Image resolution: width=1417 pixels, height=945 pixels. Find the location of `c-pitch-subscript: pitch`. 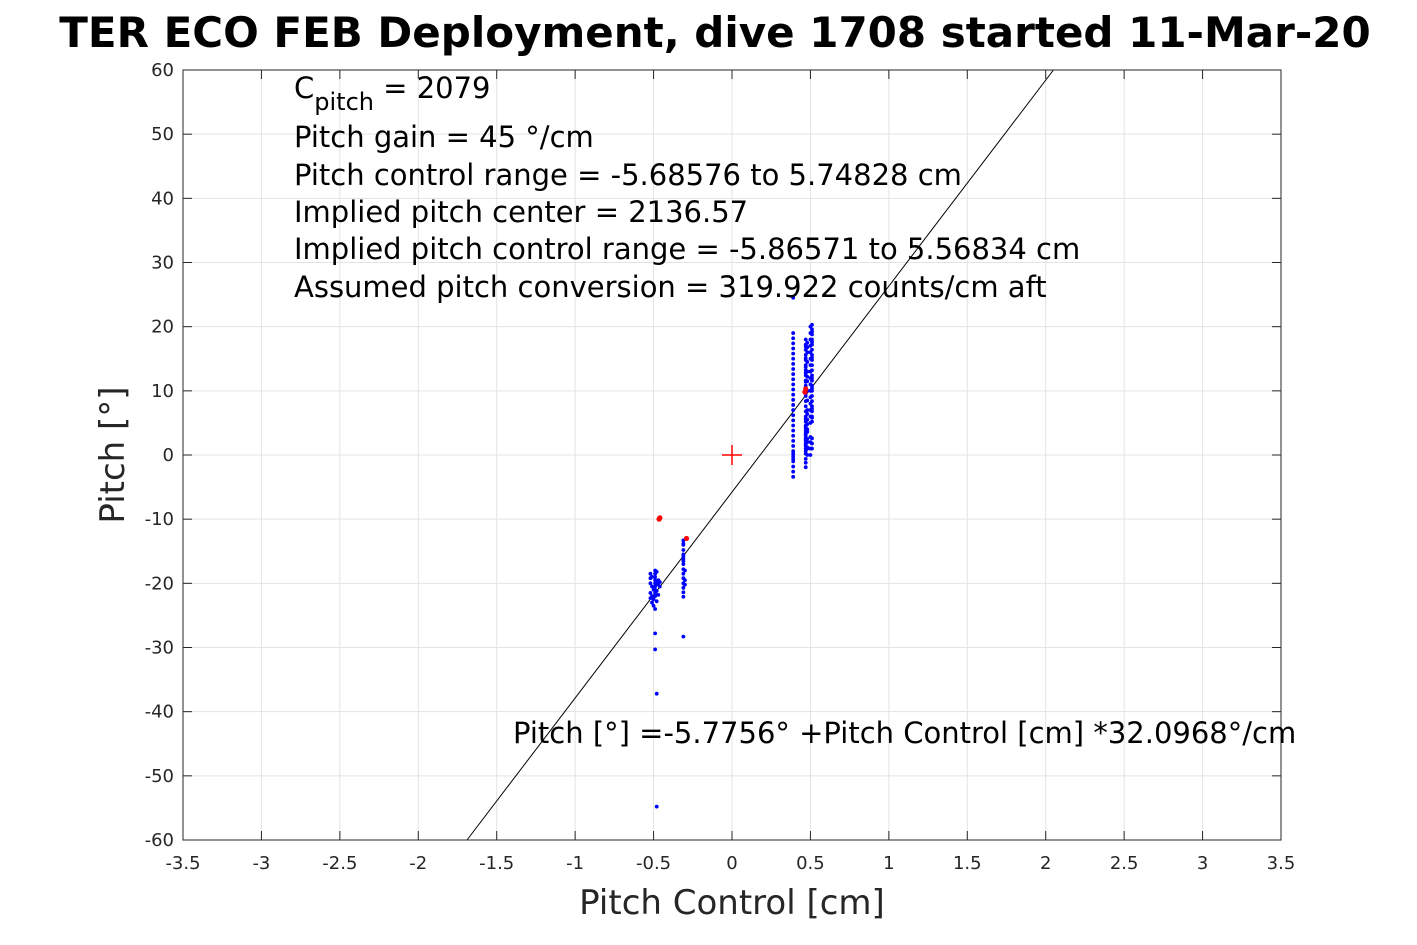

c-pitch-subscript: pitch is located at coordinates (344, 102).